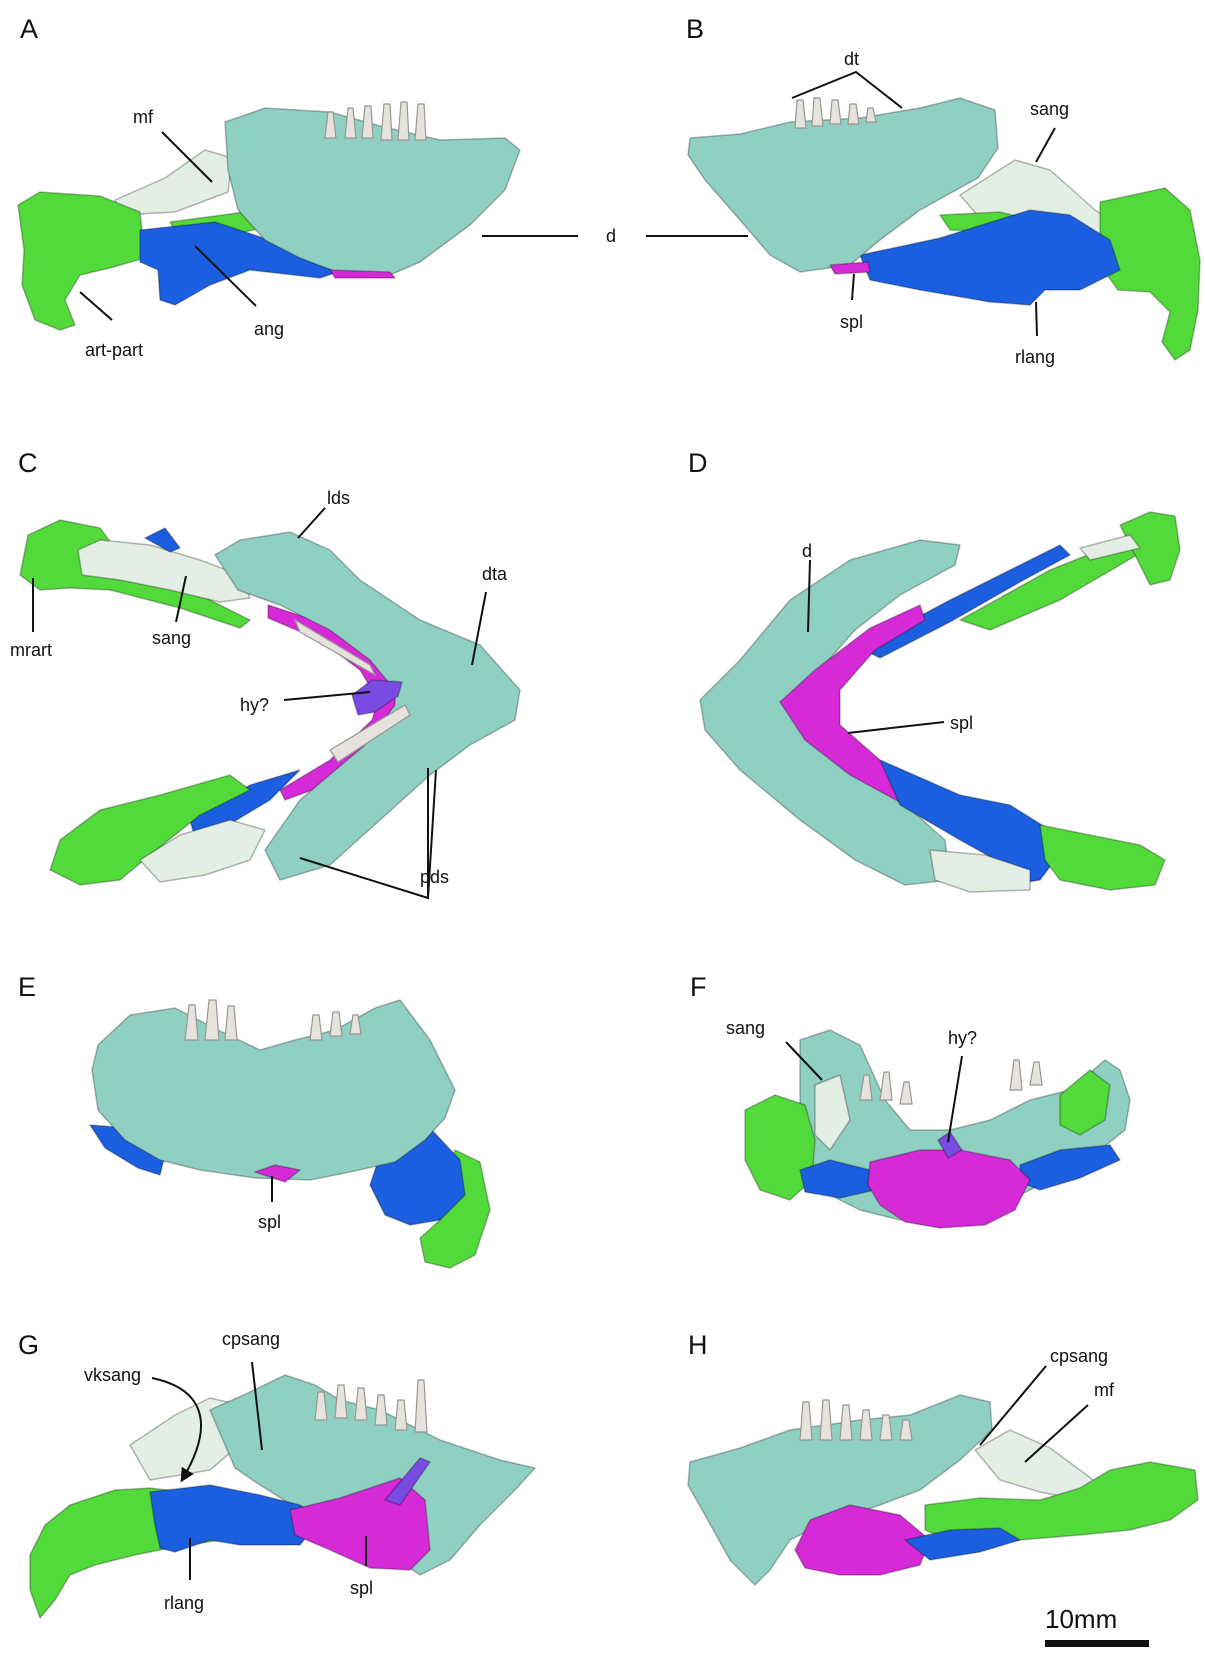 This screenshot has height=1655, width=1205. Describe the element at coordinates (112, 1375) in the screenshot. I see `label-vksang: vksang` at that location.